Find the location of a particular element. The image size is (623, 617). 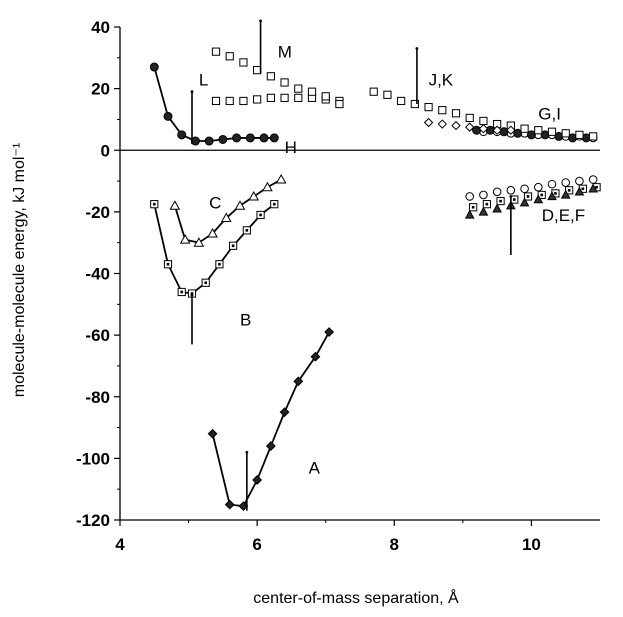

series-m is located at coordinates (277, 78).